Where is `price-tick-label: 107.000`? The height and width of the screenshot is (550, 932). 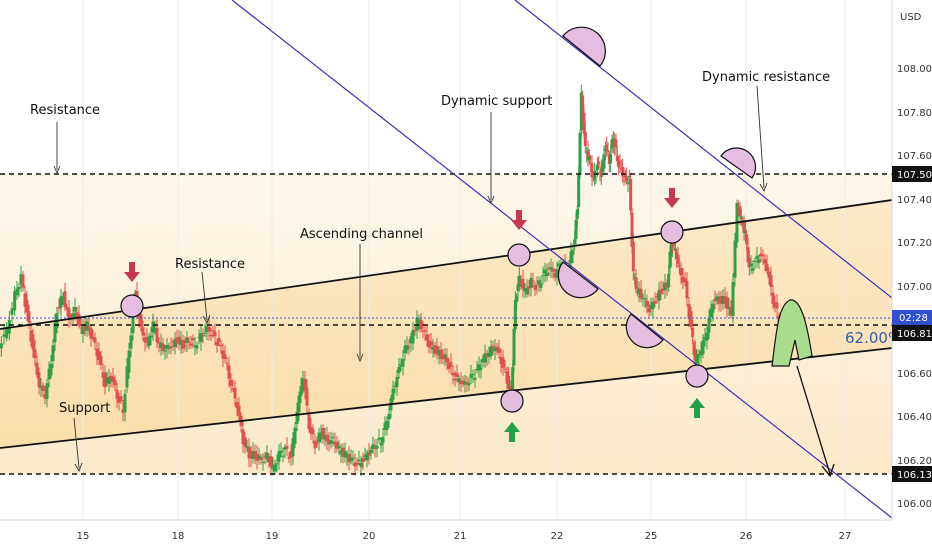 price-tick-label: 107.000 is located at coordinates (914, 287).